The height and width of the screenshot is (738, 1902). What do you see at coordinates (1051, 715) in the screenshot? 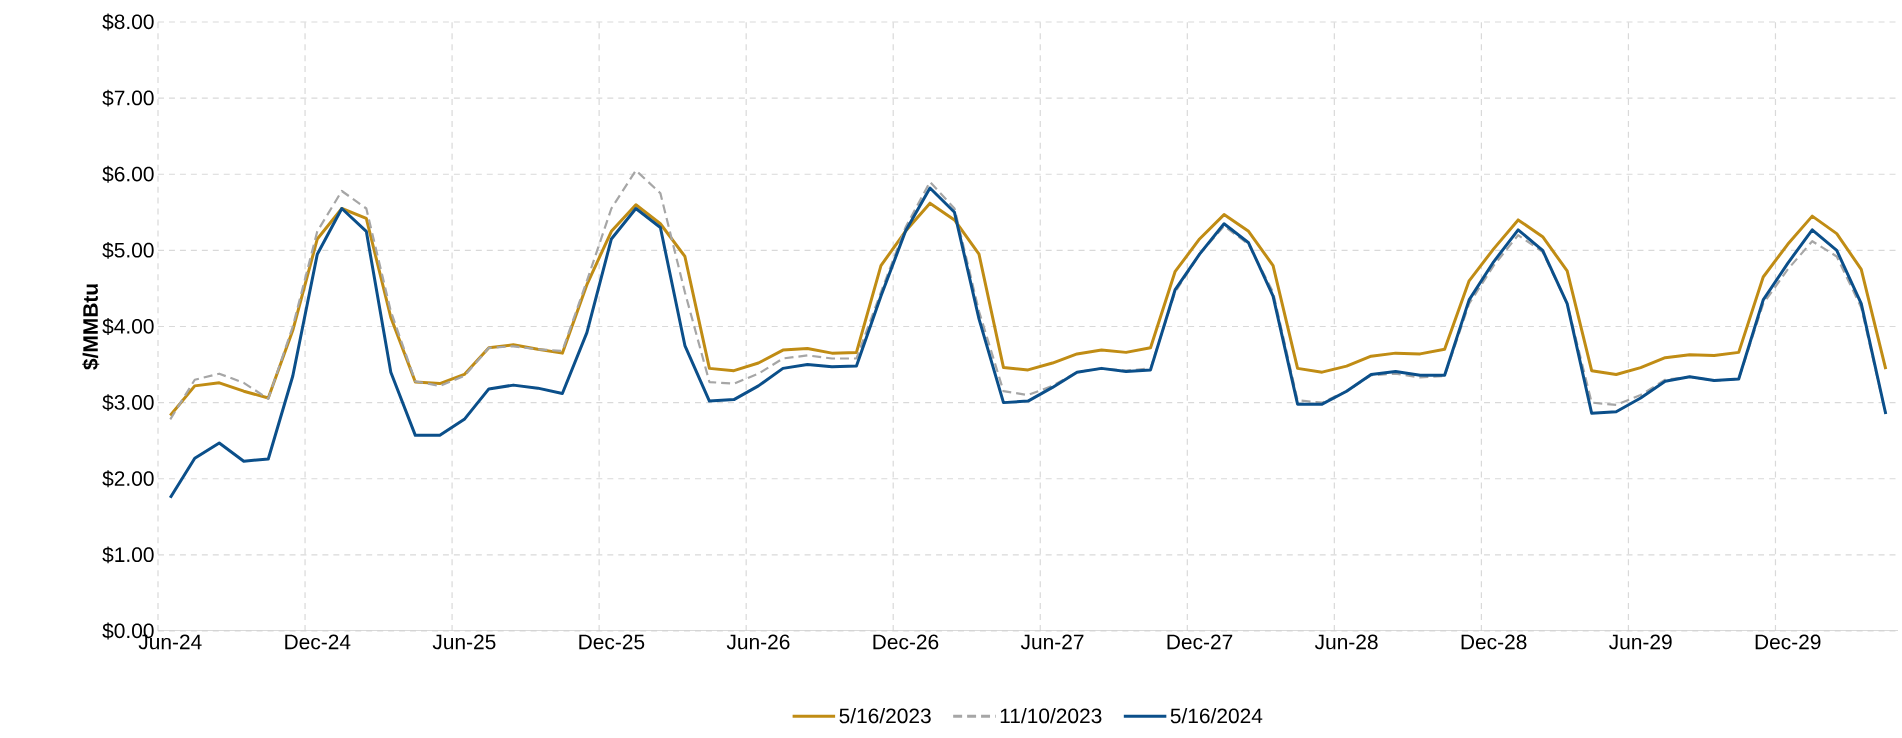
I see `legend-label: 11/10/2023` at bounding box center [1051, 715].